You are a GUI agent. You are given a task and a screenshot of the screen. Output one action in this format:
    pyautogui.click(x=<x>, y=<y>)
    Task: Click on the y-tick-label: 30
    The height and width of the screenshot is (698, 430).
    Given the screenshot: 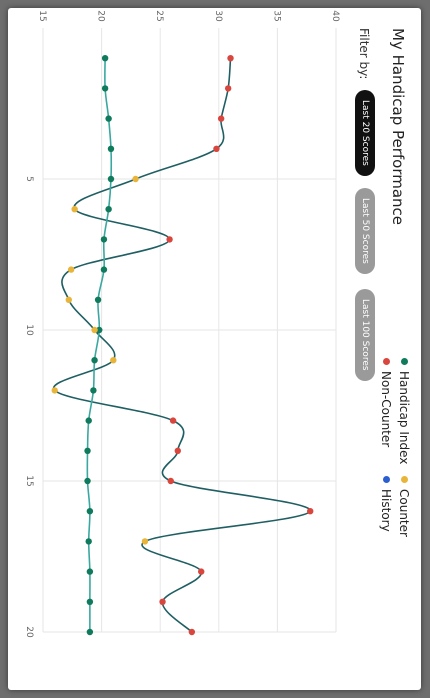 What is the action you would take?
    pyautogui.click(x=218, y=16)
    